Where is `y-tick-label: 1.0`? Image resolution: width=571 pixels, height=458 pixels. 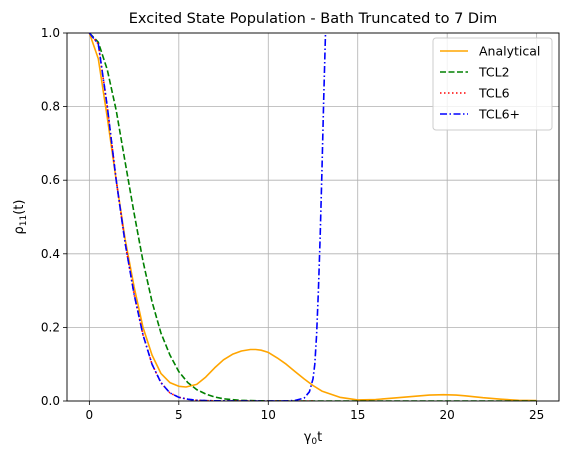
y-tick-label: 1.0 is located at coordinates (50, 33).